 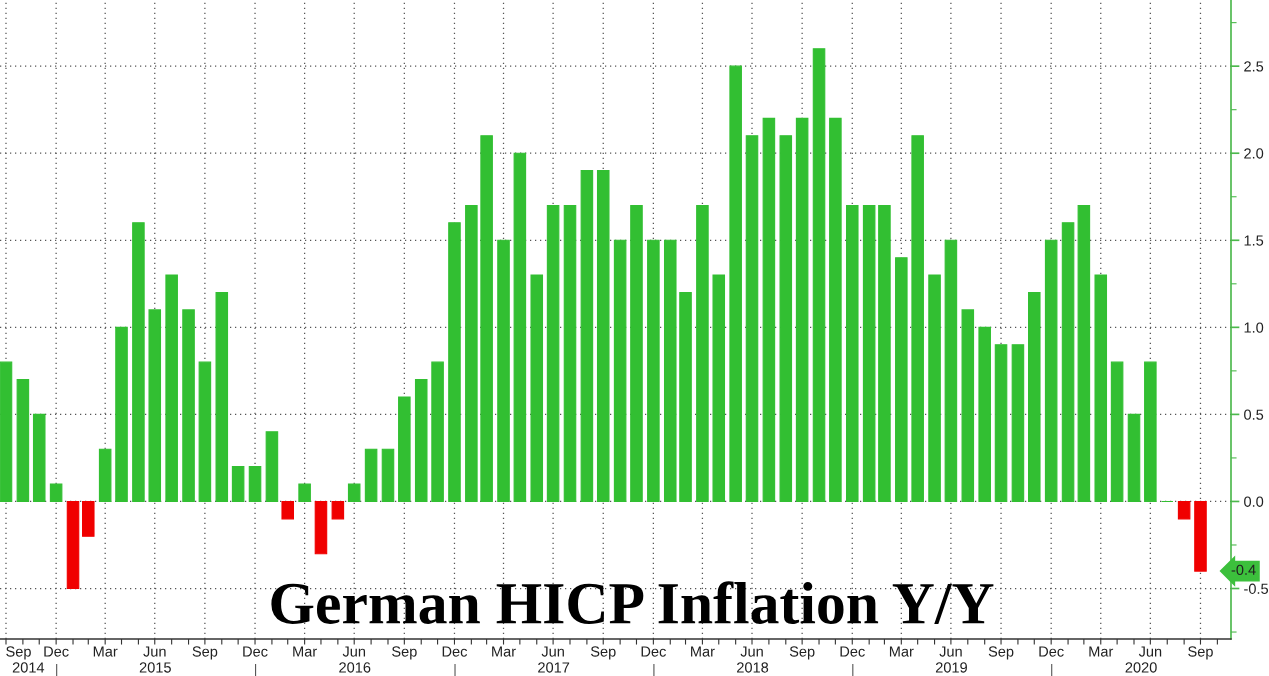 I want to click on y-tick-label: 0.5, so click(x=1254, y=414).